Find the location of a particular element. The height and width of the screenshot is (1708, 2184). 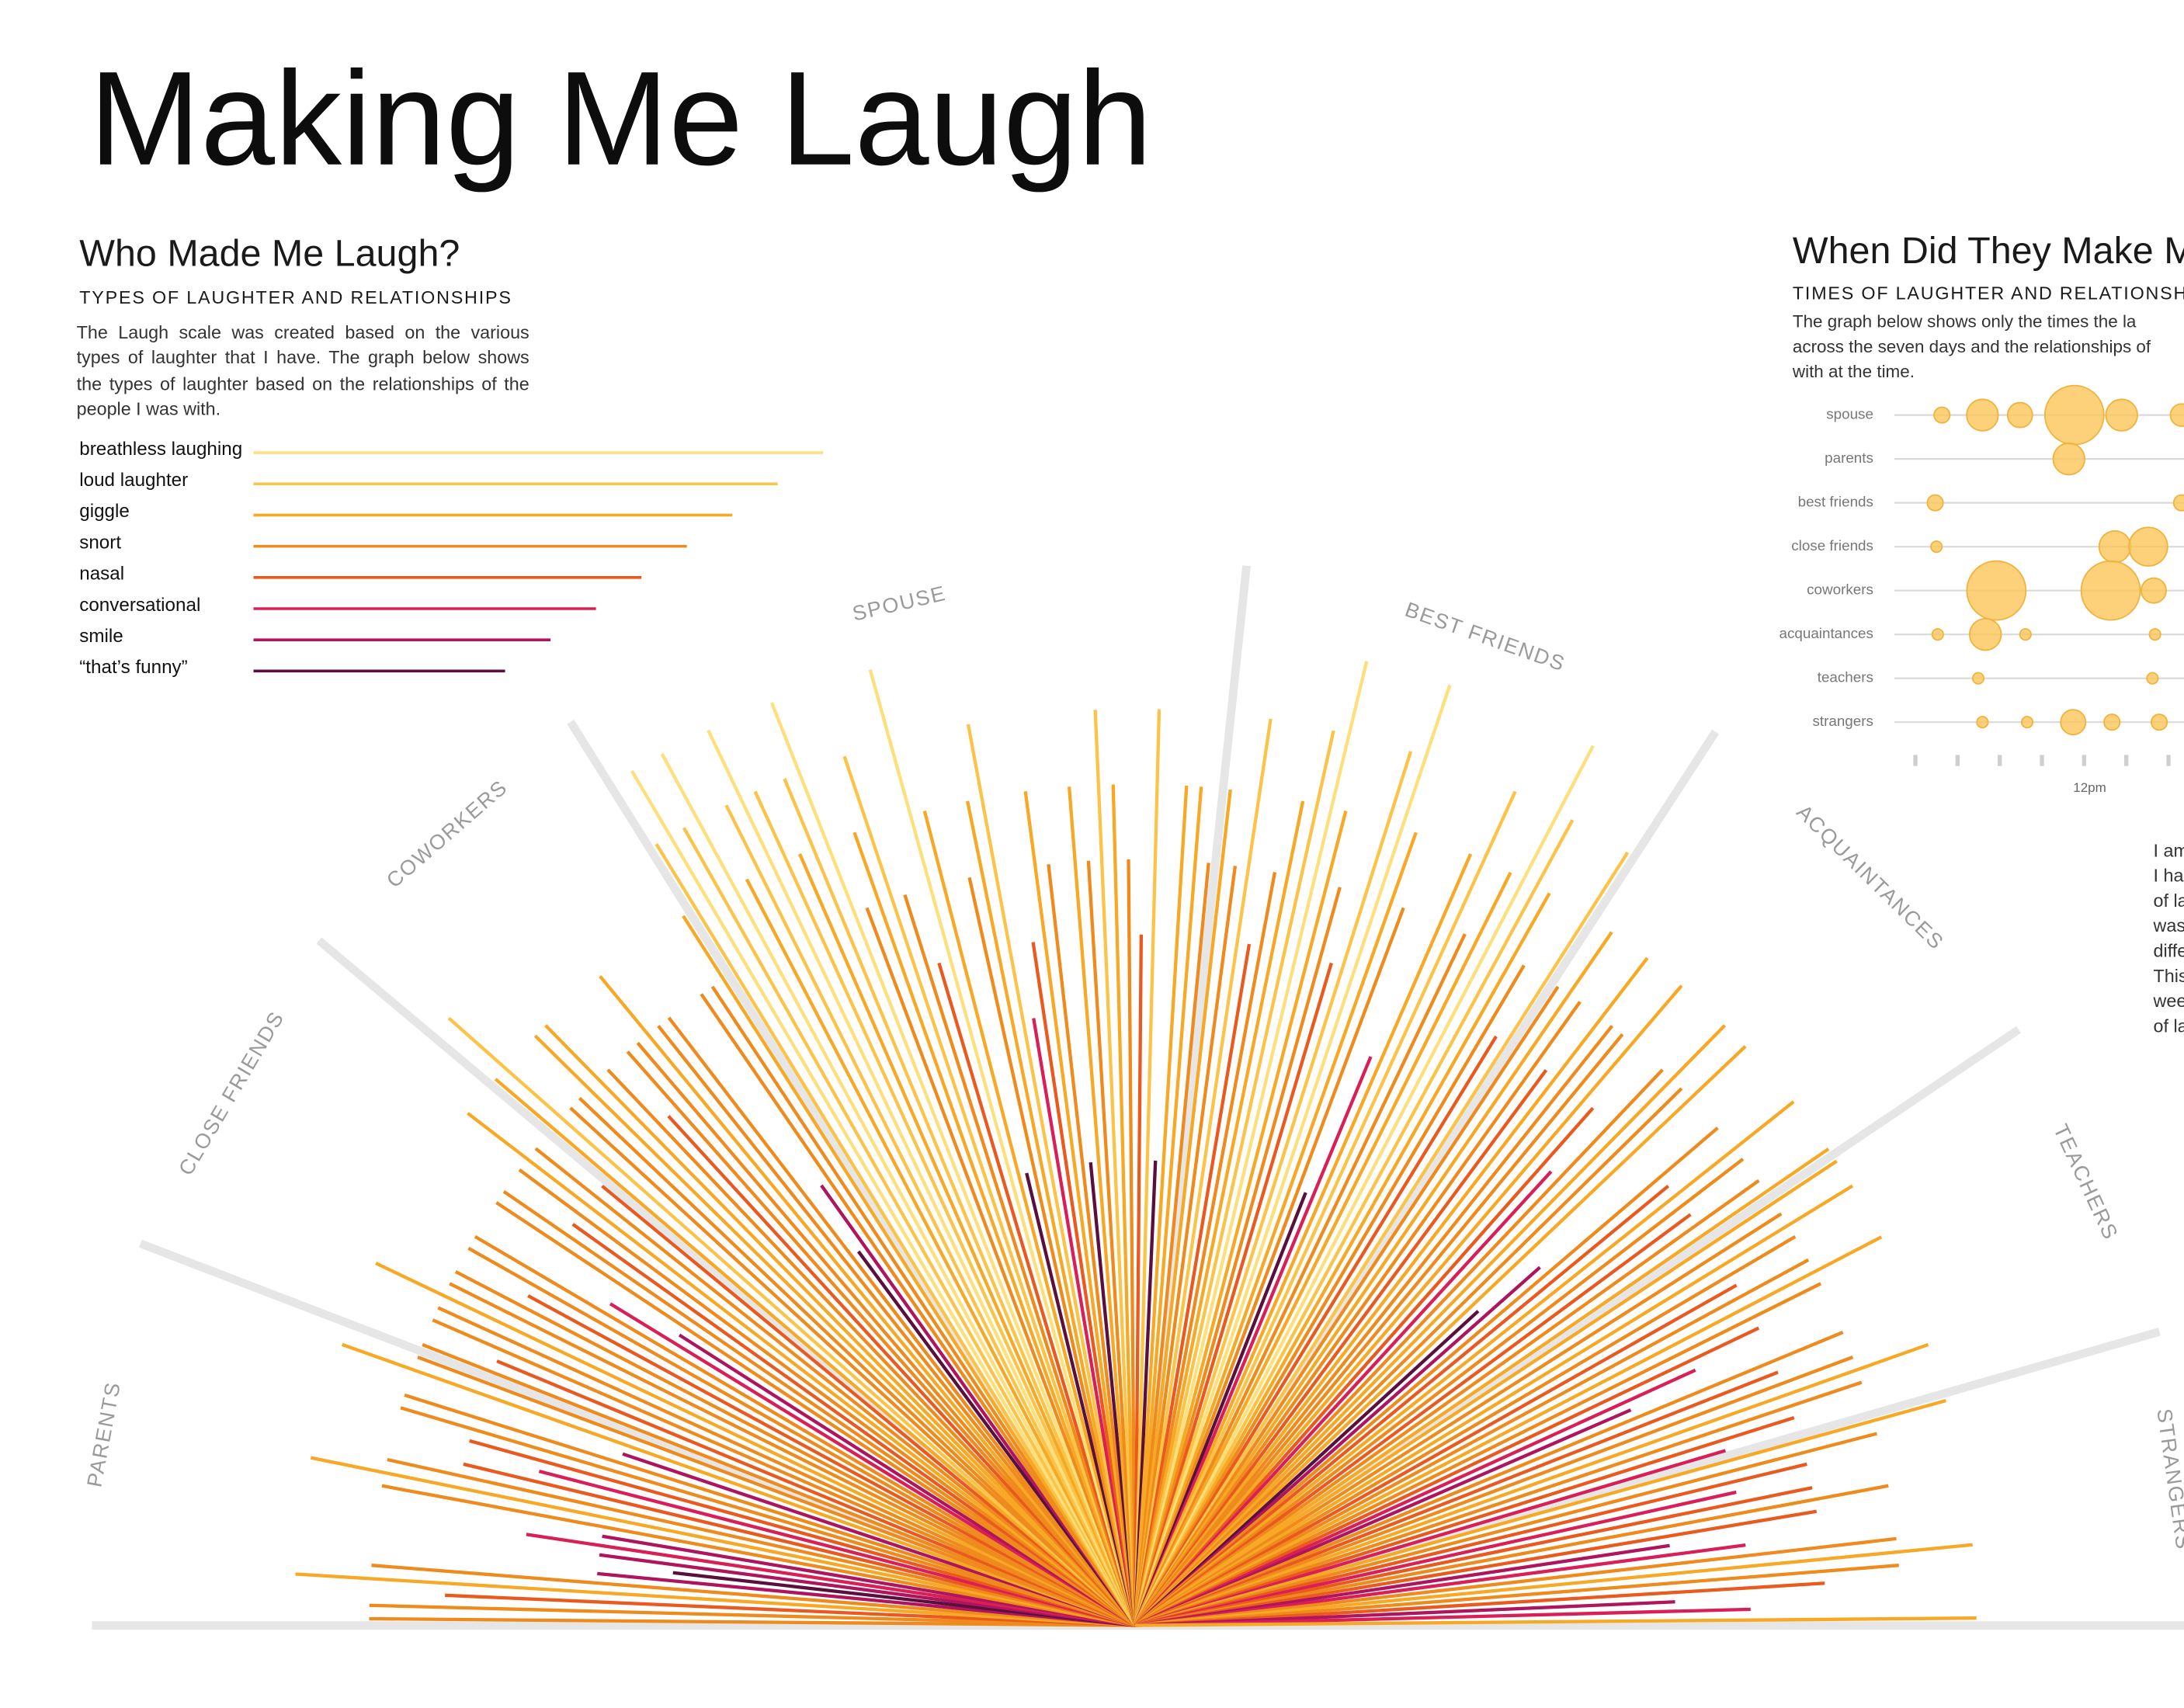

legend-label: giggle is located at coordinates (105, 511).